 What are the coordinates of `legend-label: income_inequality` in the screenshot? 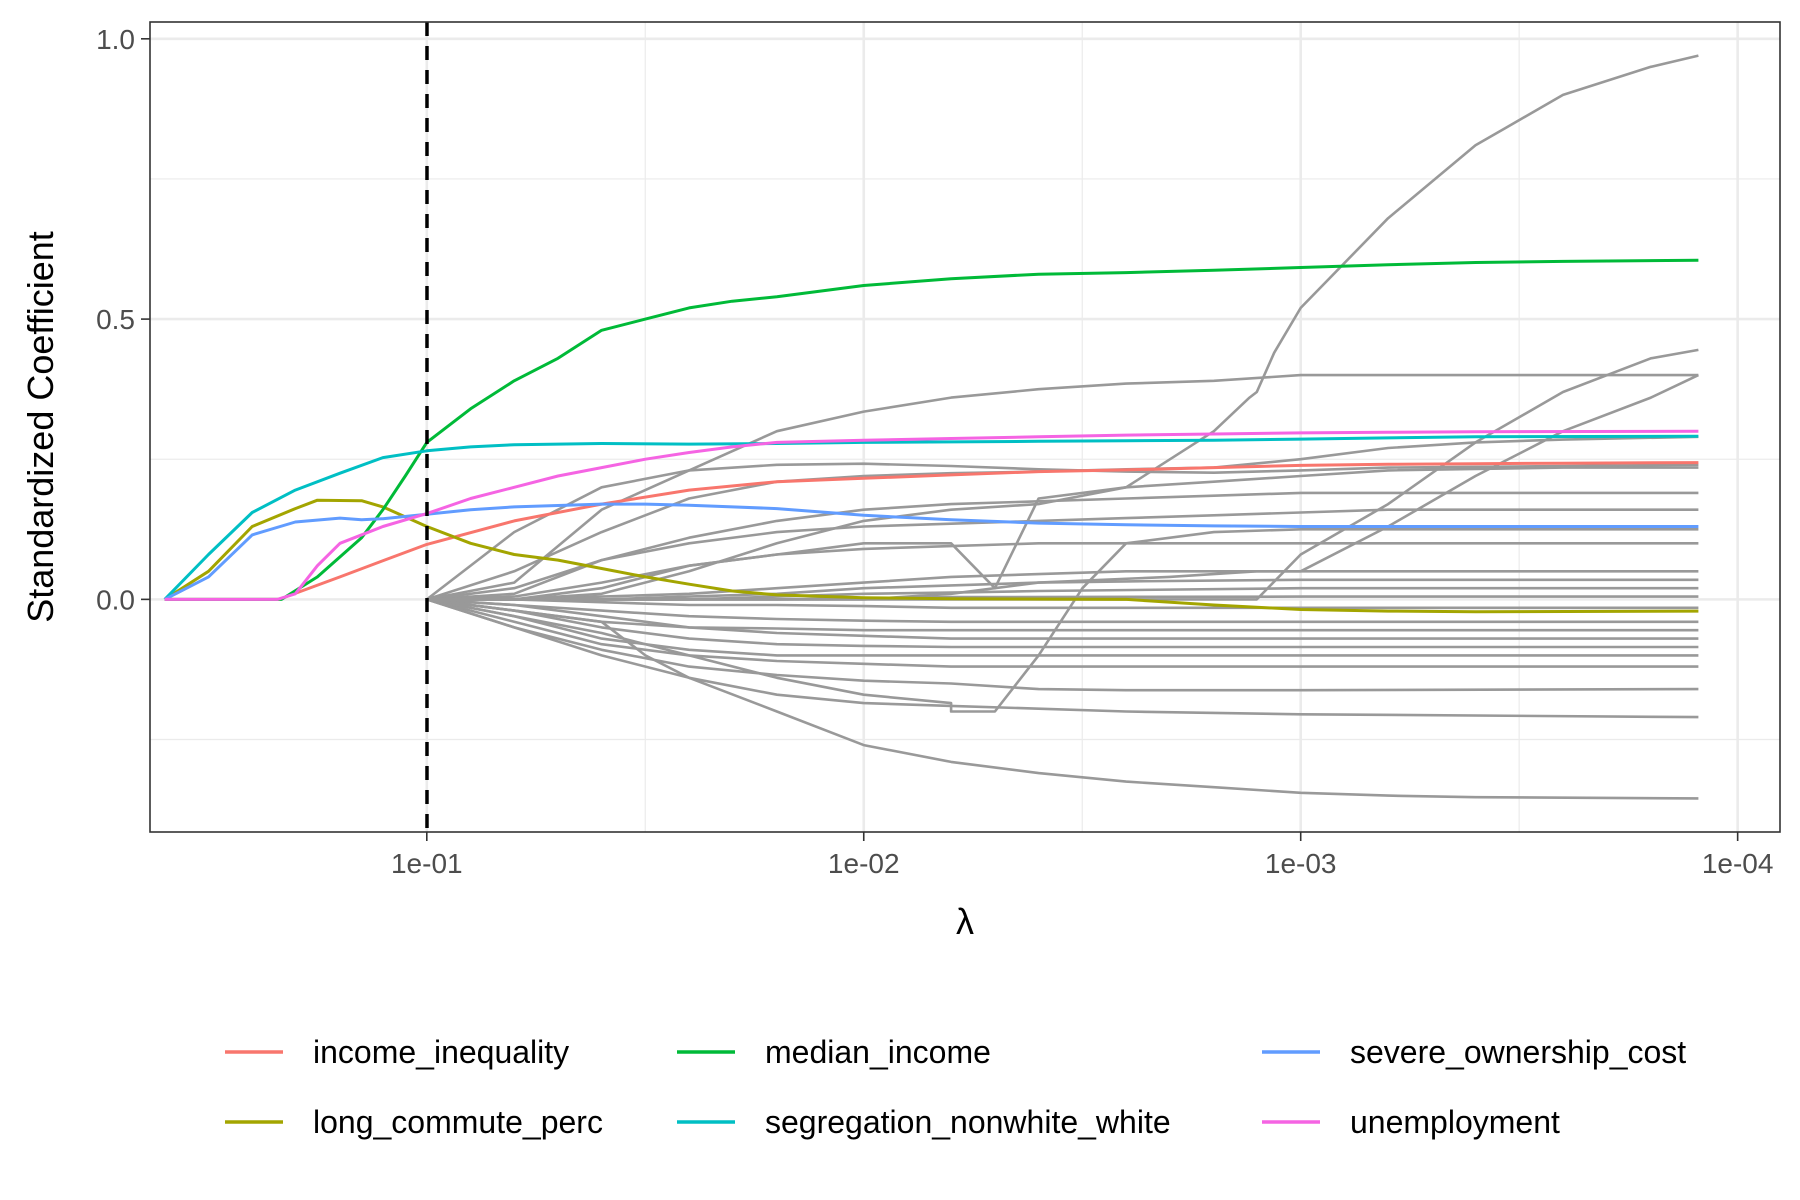 It's located at (441, 1052).